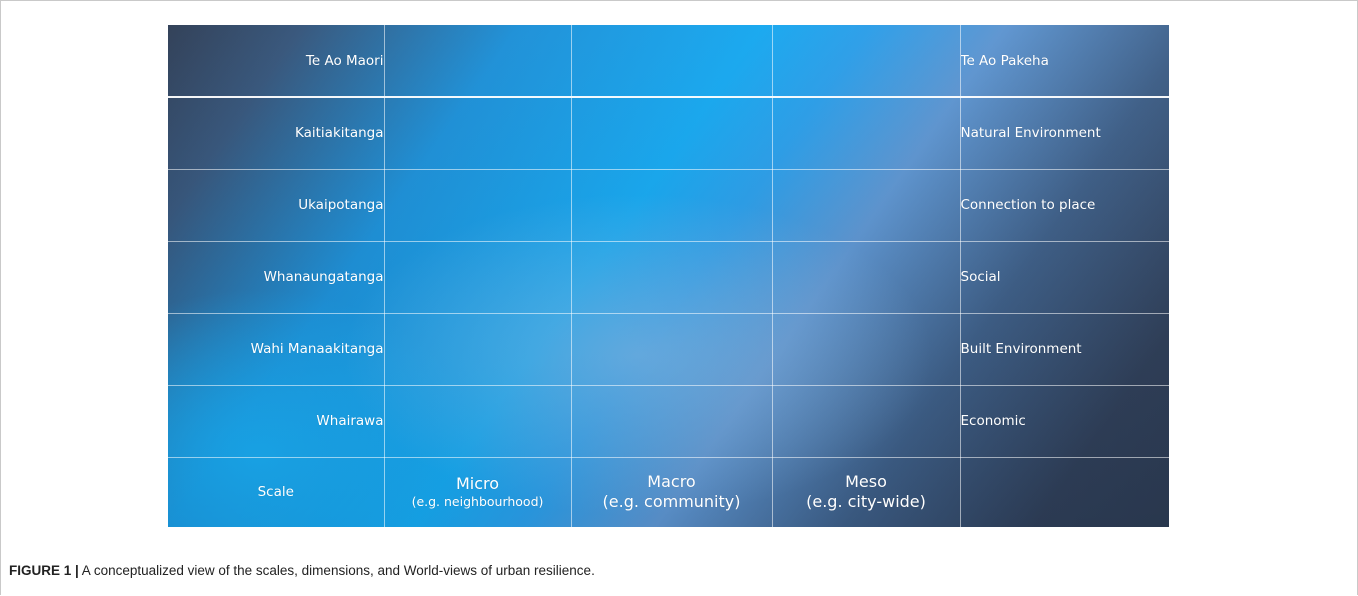  What do you see at coordinates (276, 133) in the screenshot?
I see `maori-dimension-label: Kaitiakitanga` at bounding box center [276, 133].